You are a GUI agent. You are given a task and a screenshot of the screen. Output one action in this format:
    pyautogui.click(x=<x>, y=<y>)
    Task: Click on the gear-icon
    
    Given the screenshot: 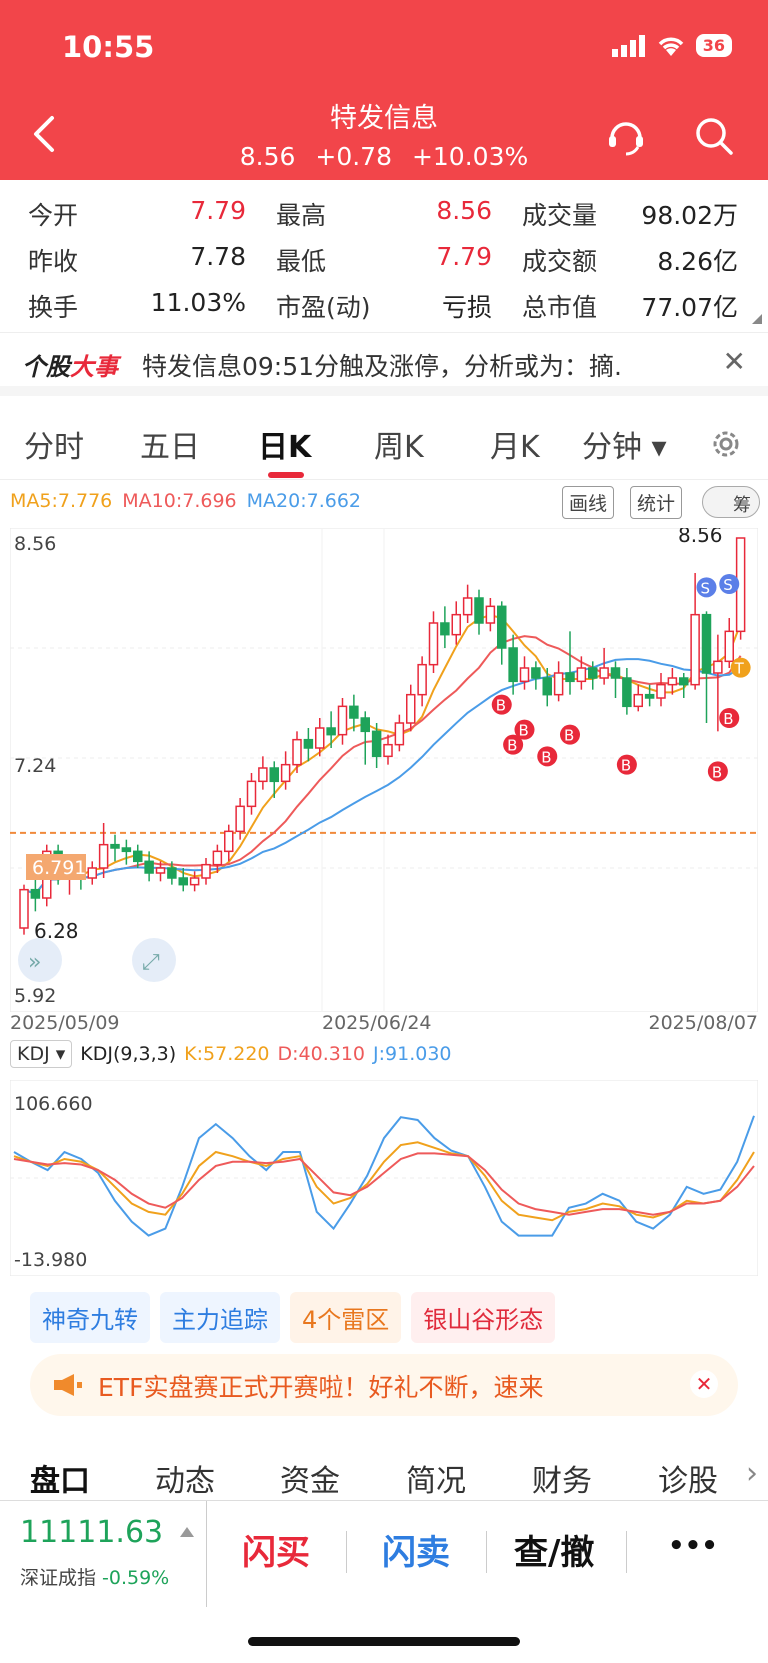 What is the action you would take?
    pyautogui.click(x=726, y=444)
    